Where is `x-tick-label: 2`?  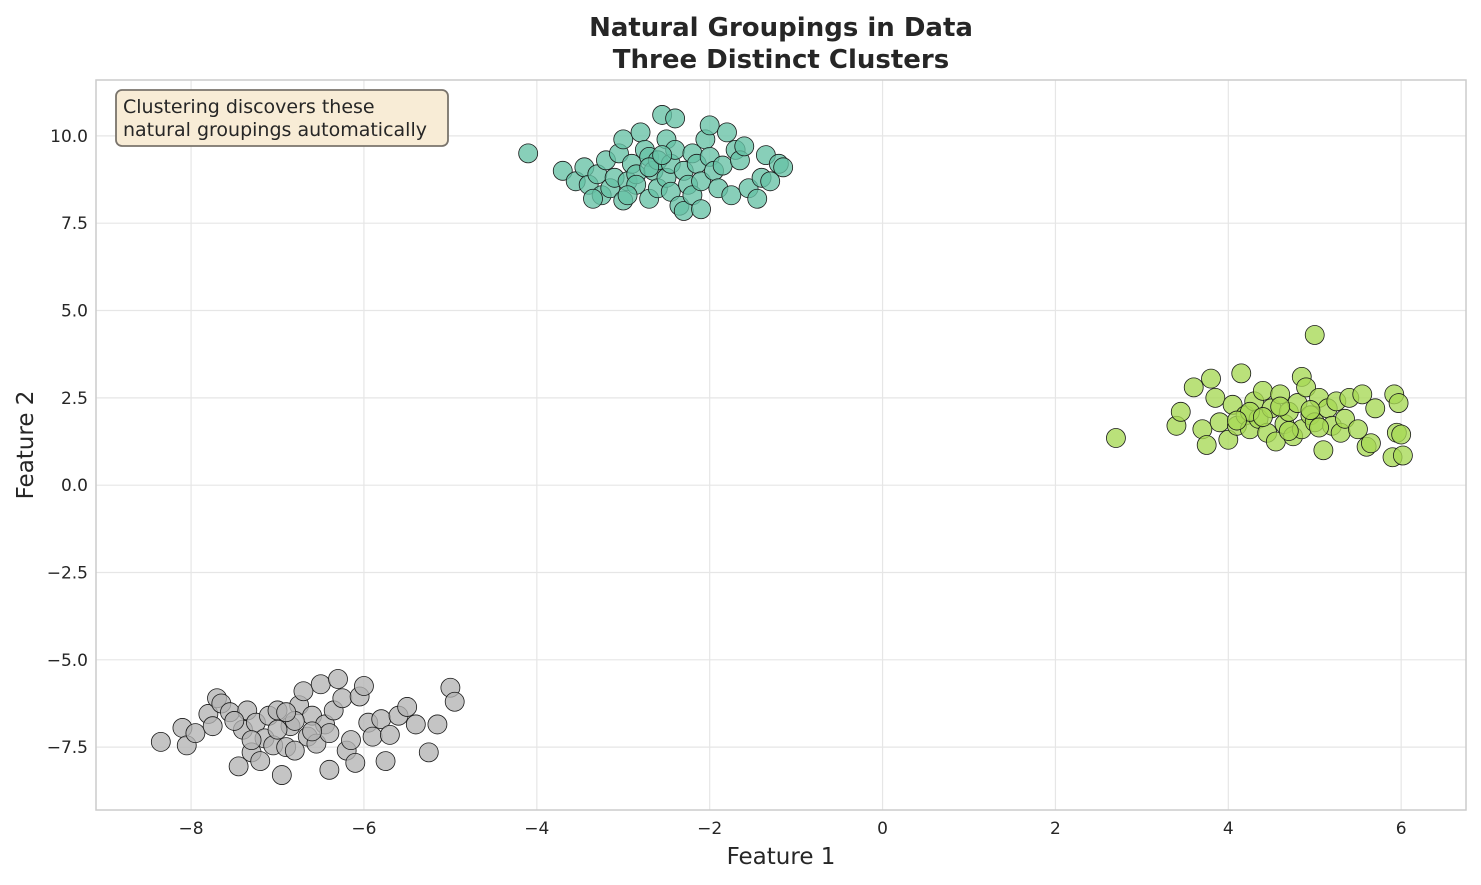
x-tick-label: 2 is located at coordinates (1055, 829).